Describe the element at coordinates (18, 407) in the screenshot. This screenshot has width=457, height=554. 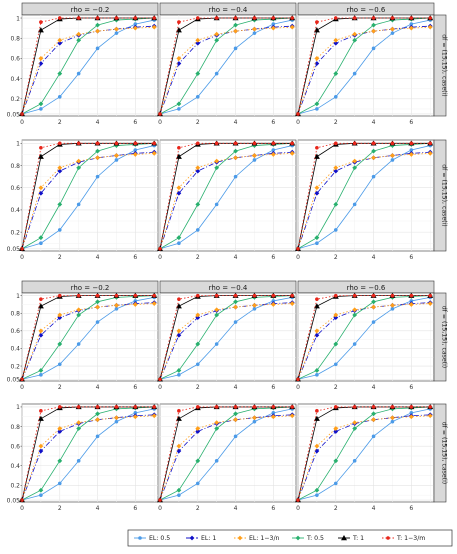
I see `y-tick-label: 1` at that location.